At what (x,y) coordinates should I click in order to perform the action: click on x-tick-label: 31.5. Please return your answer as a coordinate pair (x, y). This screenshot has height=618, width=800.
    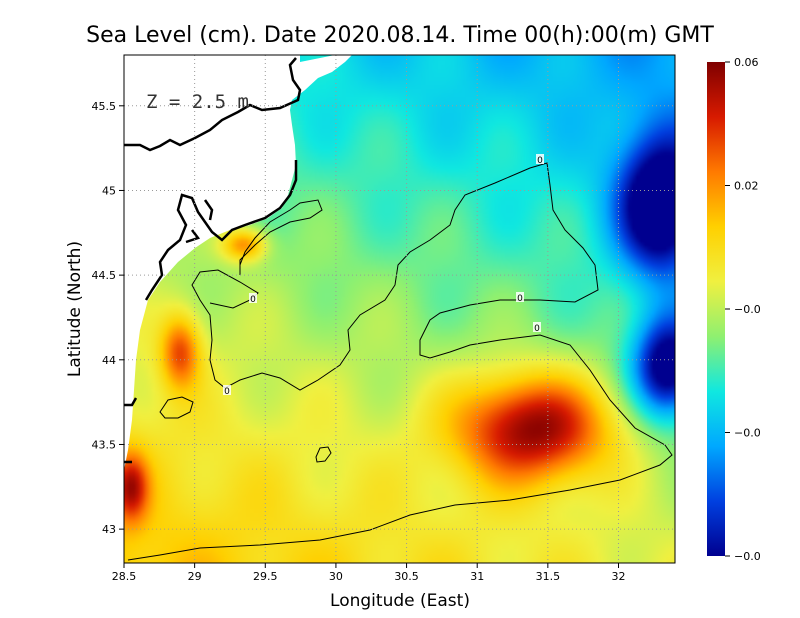
    Looking at the image, I should click on (548, 576).